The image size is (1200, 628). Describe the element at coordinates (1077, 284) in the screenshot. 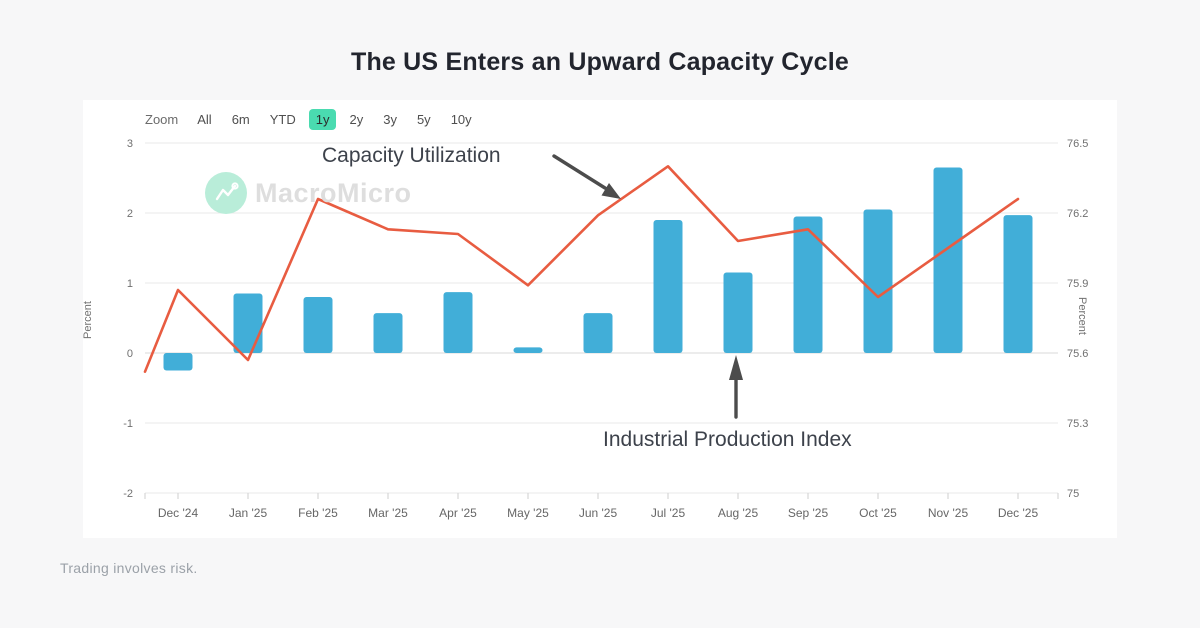

I see `right-axis-tick-label: 75.9` at that location.